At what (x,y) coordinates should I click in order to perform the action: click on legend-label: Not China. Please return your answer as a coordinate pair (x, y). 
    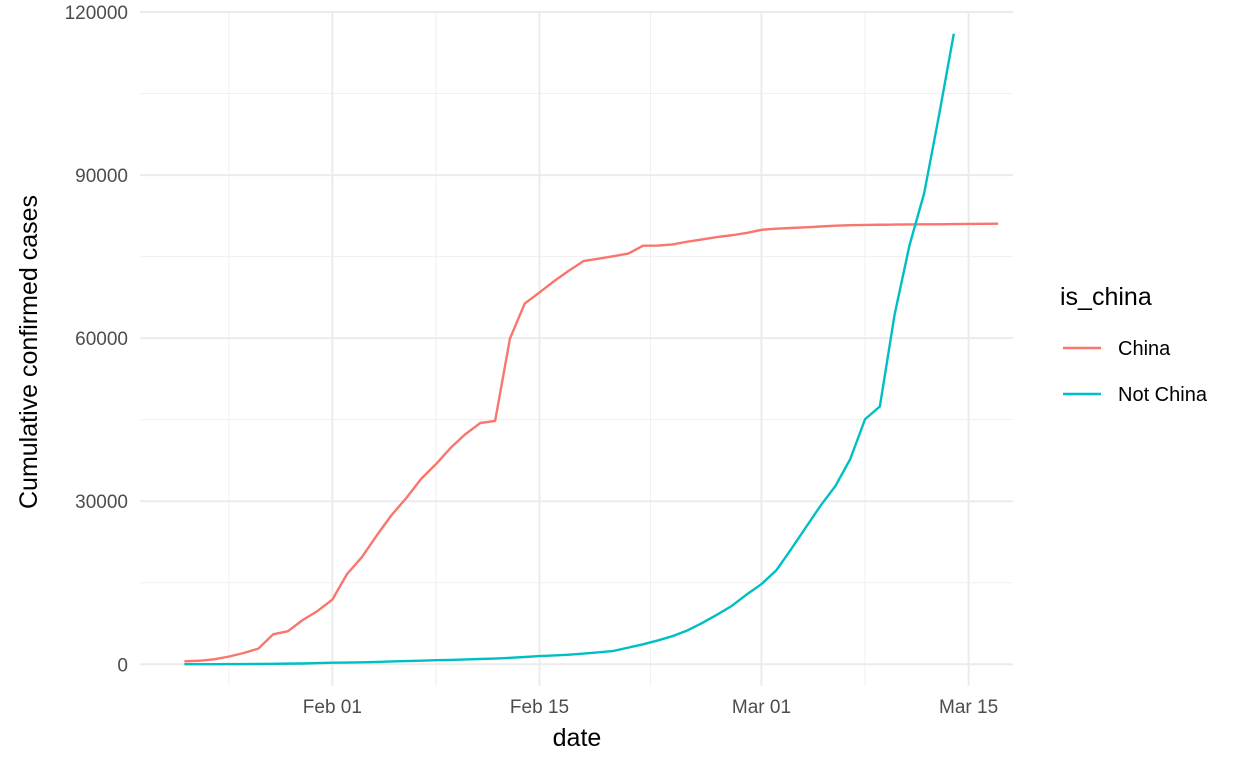
    Looking at the image, I should click on (1163, 395).